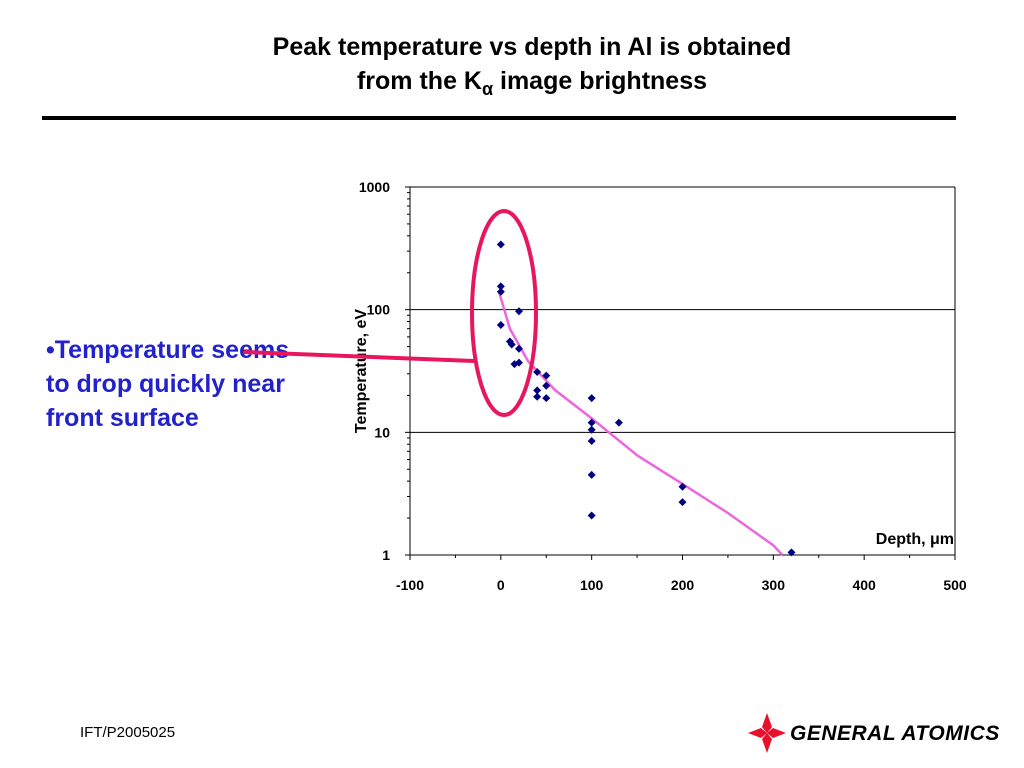 The image size is (1024, 768). What do you see at coordinates (128, 732) in the screenshot?
I see `footer-code: IFT/P2005025` at bounding box center [128, 732].